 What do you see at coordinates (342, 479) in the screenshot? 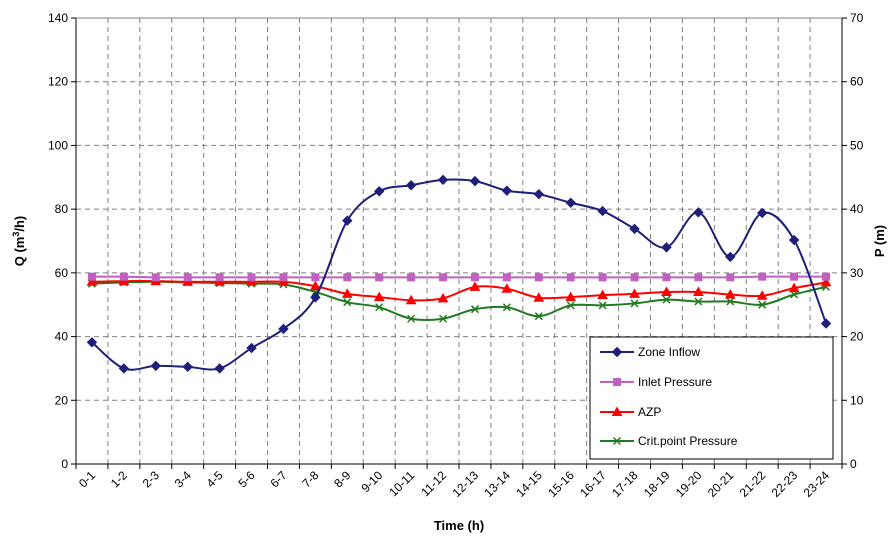
I see `x-tick-label: 8-9` at bounding box center [342, 479].